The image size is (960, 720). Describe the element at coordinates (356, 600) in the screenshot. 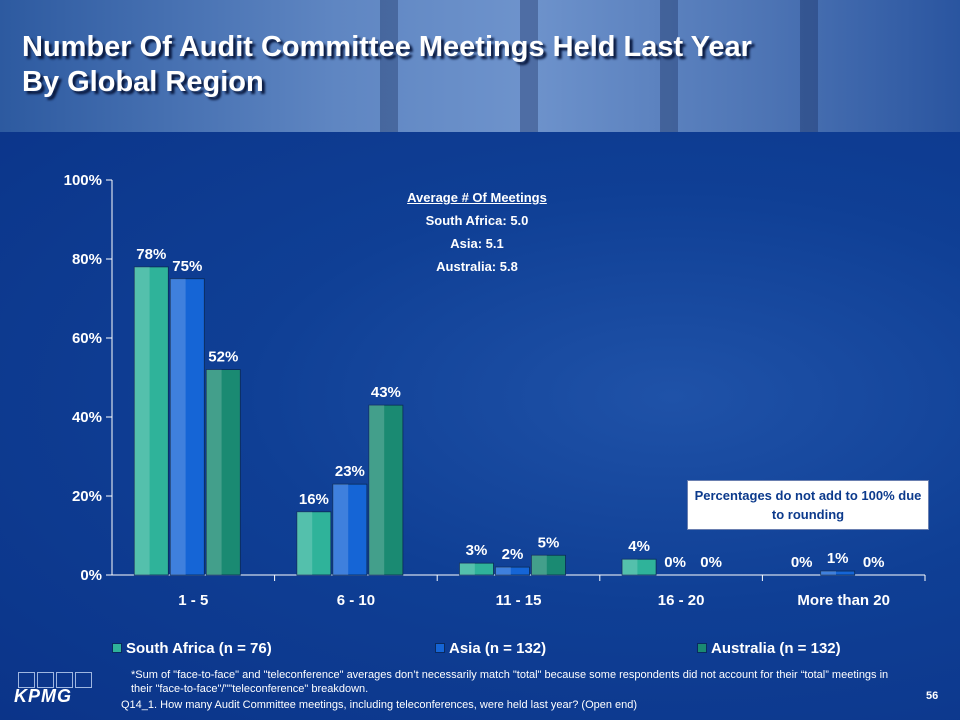

I see `x-category-label: 6 - 10` at that location.